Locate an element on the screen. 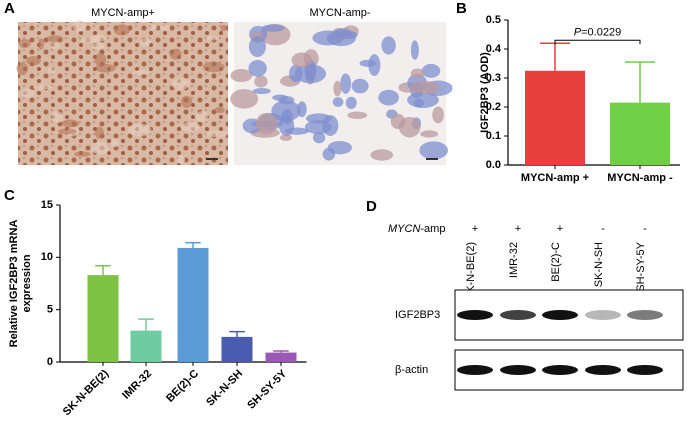 This screenshot has height=426, width=698. x-tick-label: SK-N-BE(2) is located at coordinates (86, 392).